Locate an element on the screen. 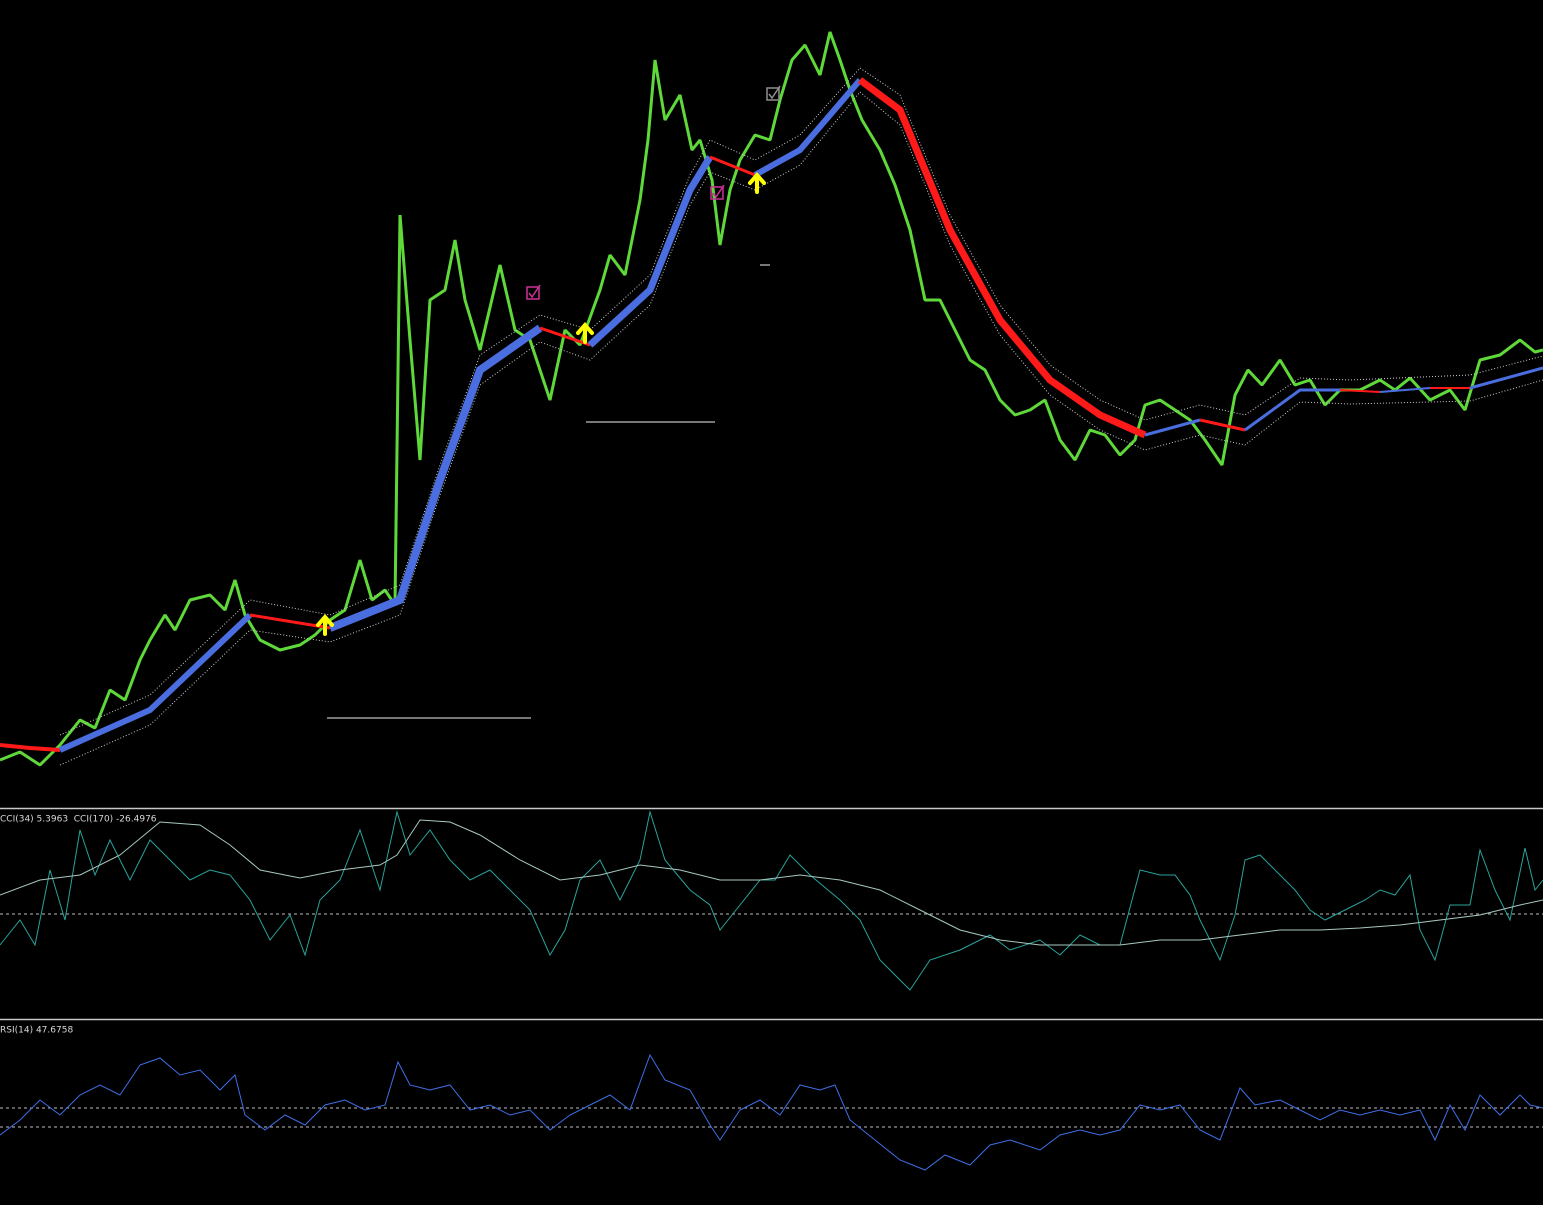  level-lines is located at coordinates (548, 491).